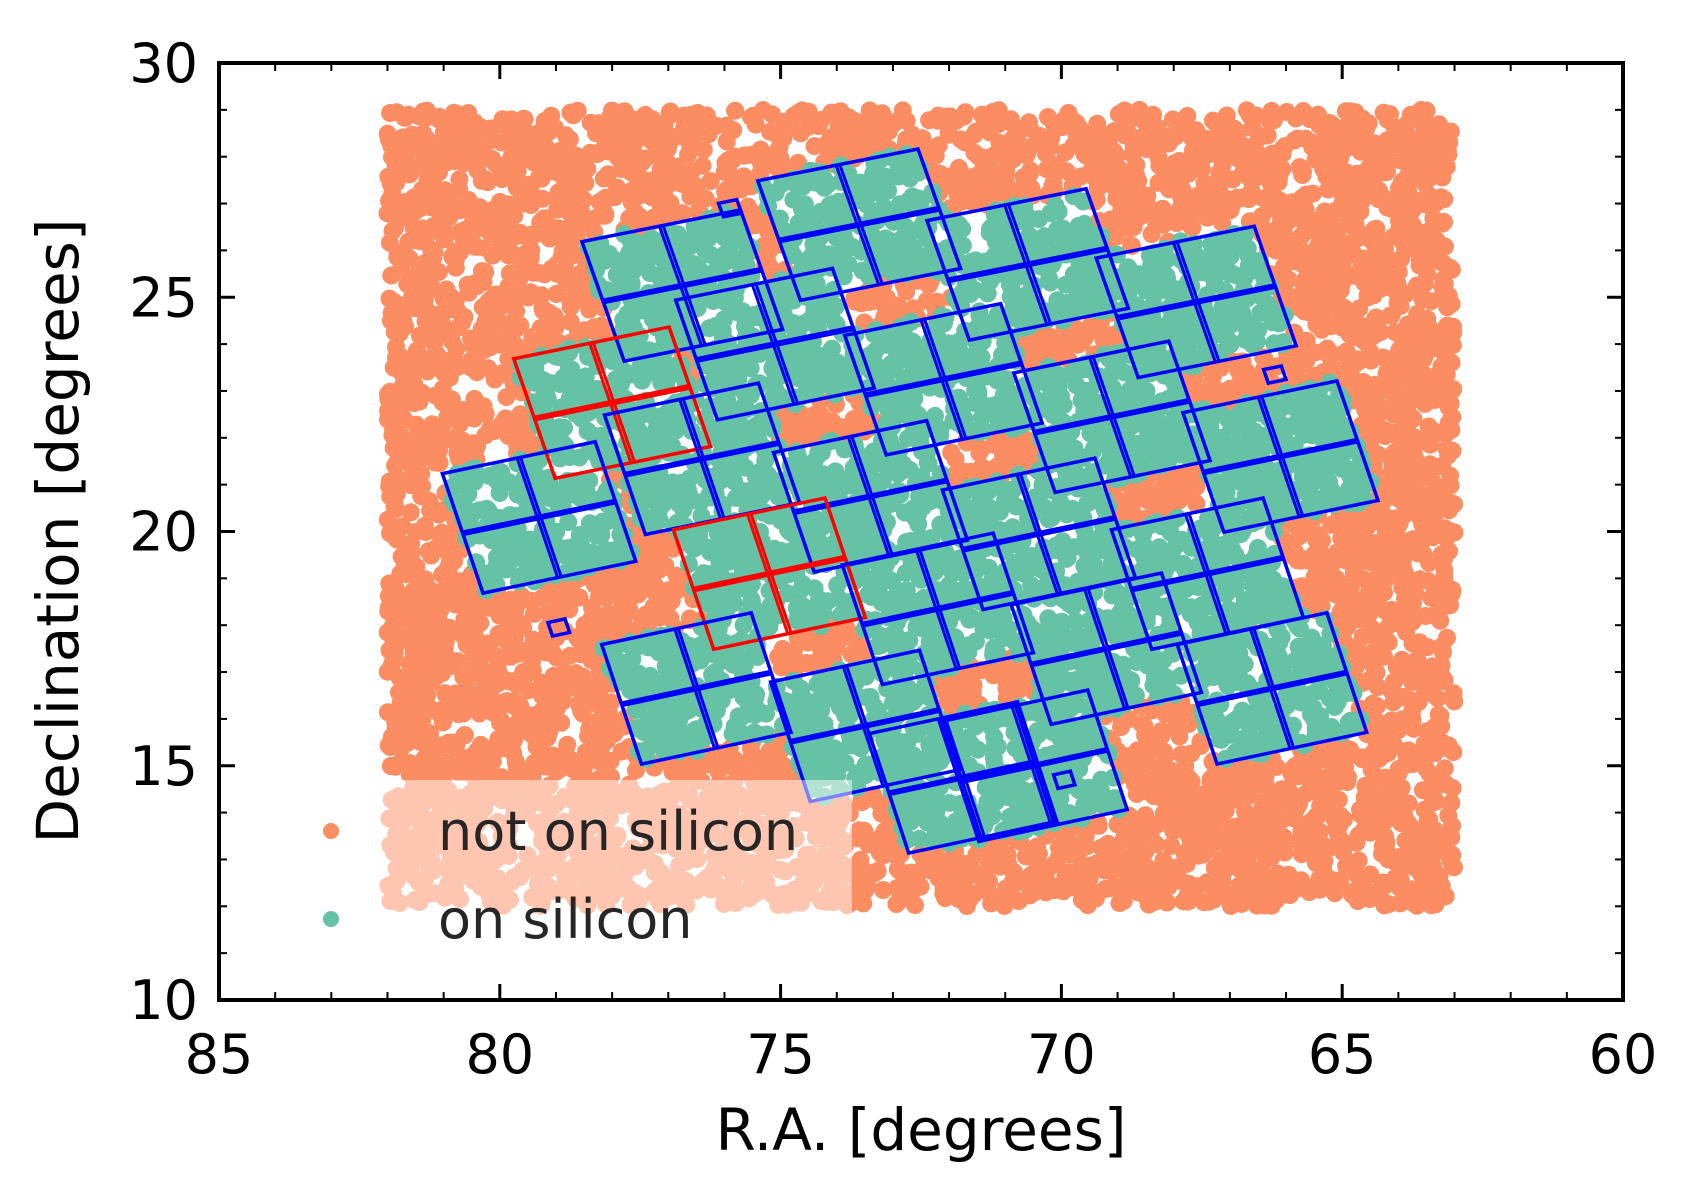 The image size is (1685, 1192). I want to click on point-not-on-silicon-2059, so click(387, 519).